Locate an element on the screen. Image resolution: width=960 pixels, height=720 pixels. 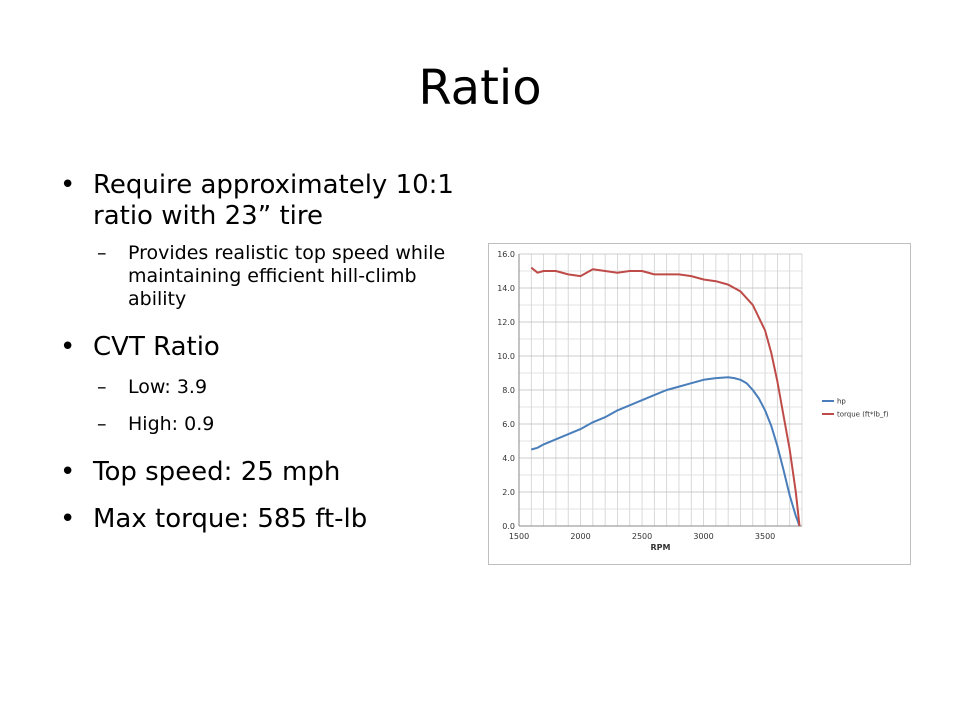
x-tick-label: 1500 is located at coordinates (519, 536).